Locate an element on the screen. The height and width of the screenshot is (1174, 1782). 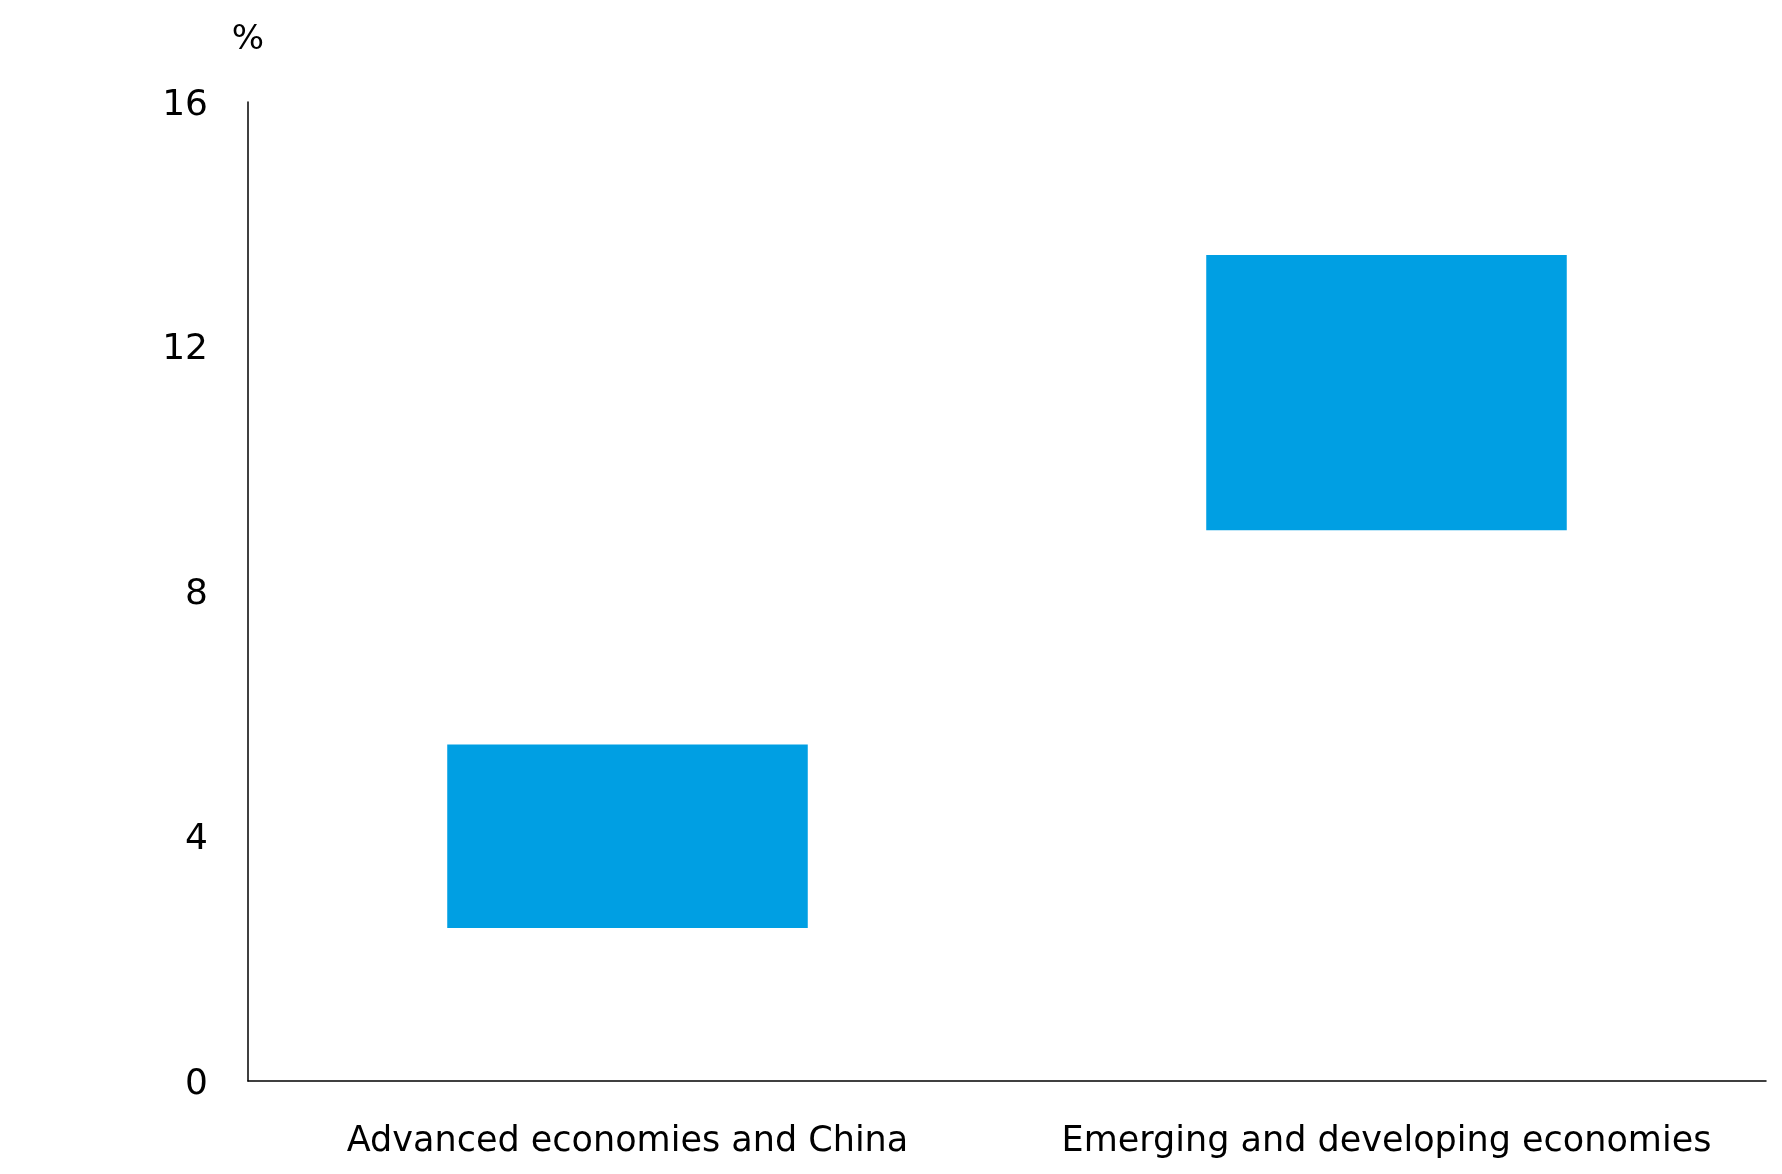
y-tick-label: 4 is located at coordinates (196, 836).